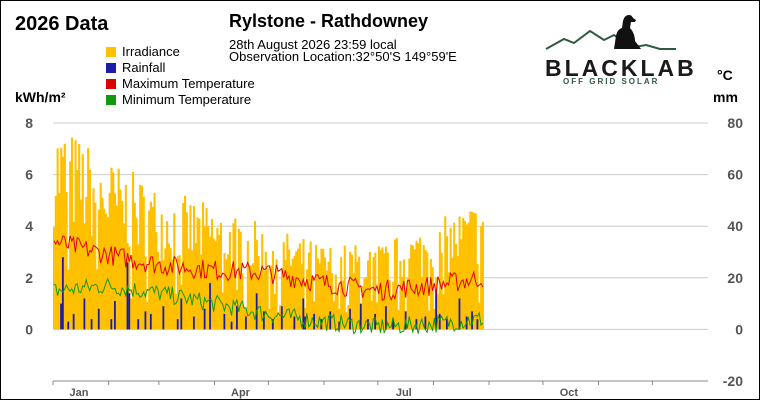 The image size is (760, 400). I want to click on legend-label: Irradiance, so click(151, 51).